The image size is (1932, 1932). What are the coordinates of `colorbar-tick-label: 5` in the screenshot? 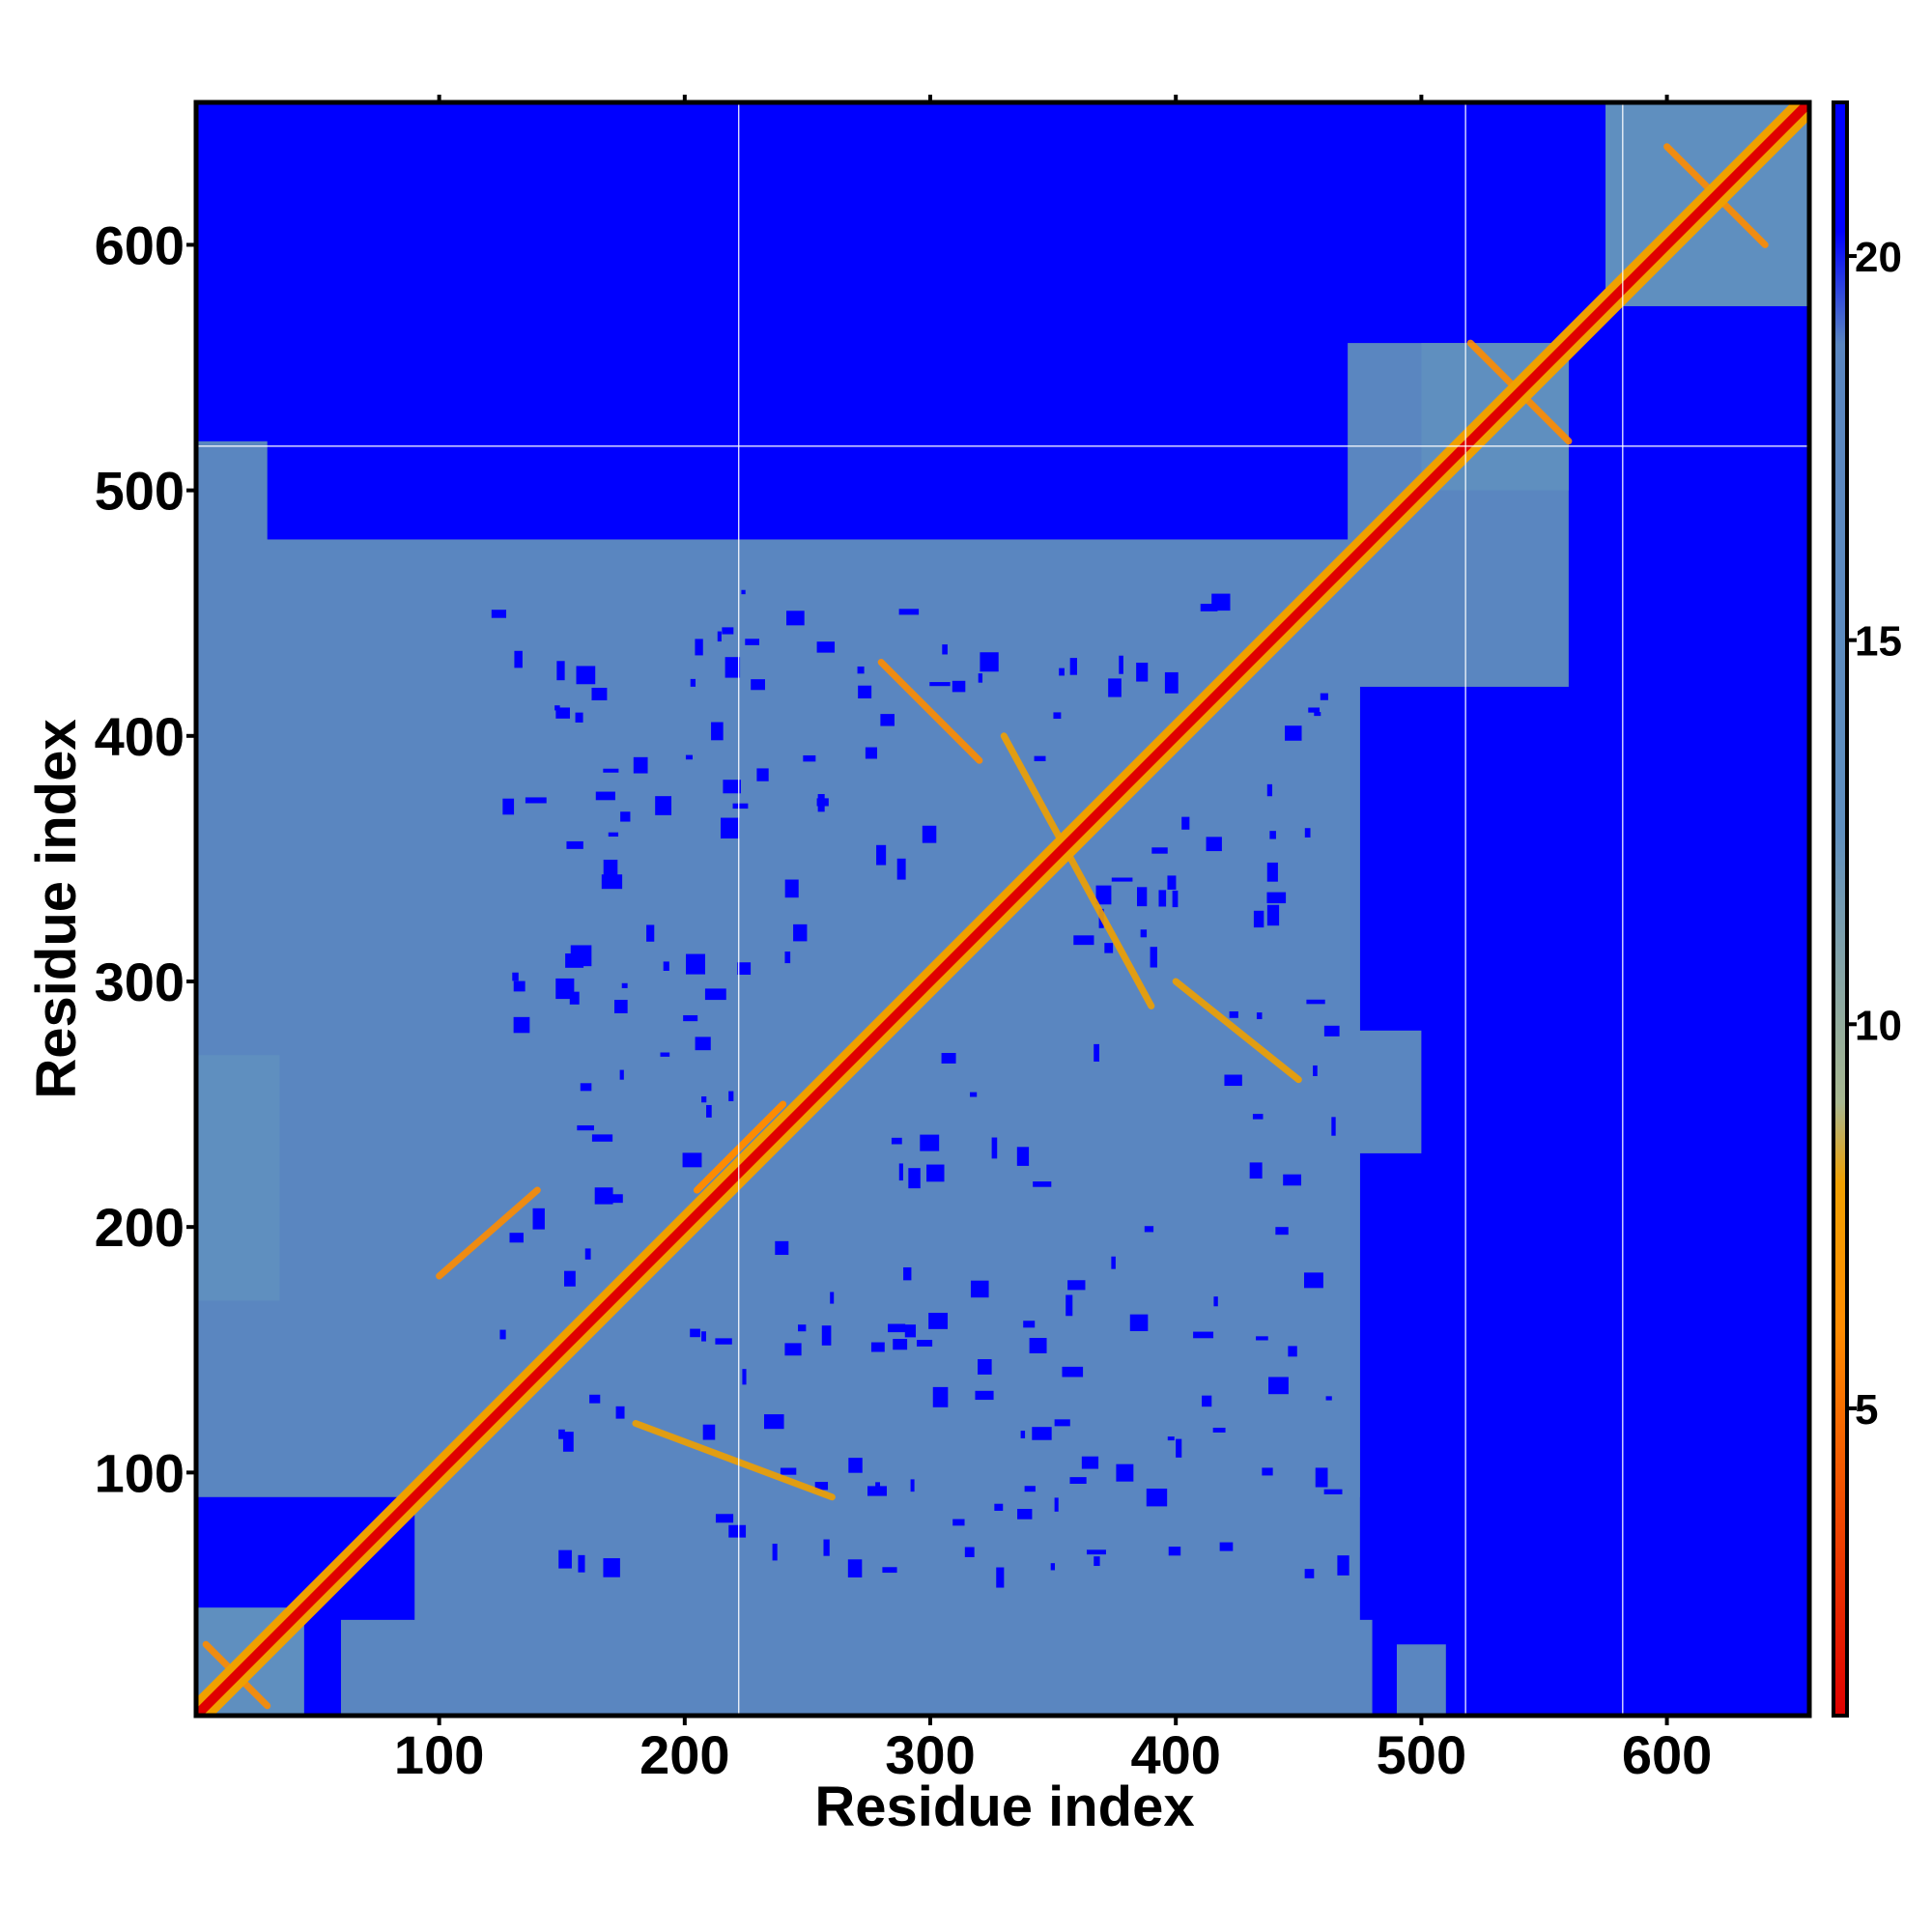 It's located at (1866, 1410).